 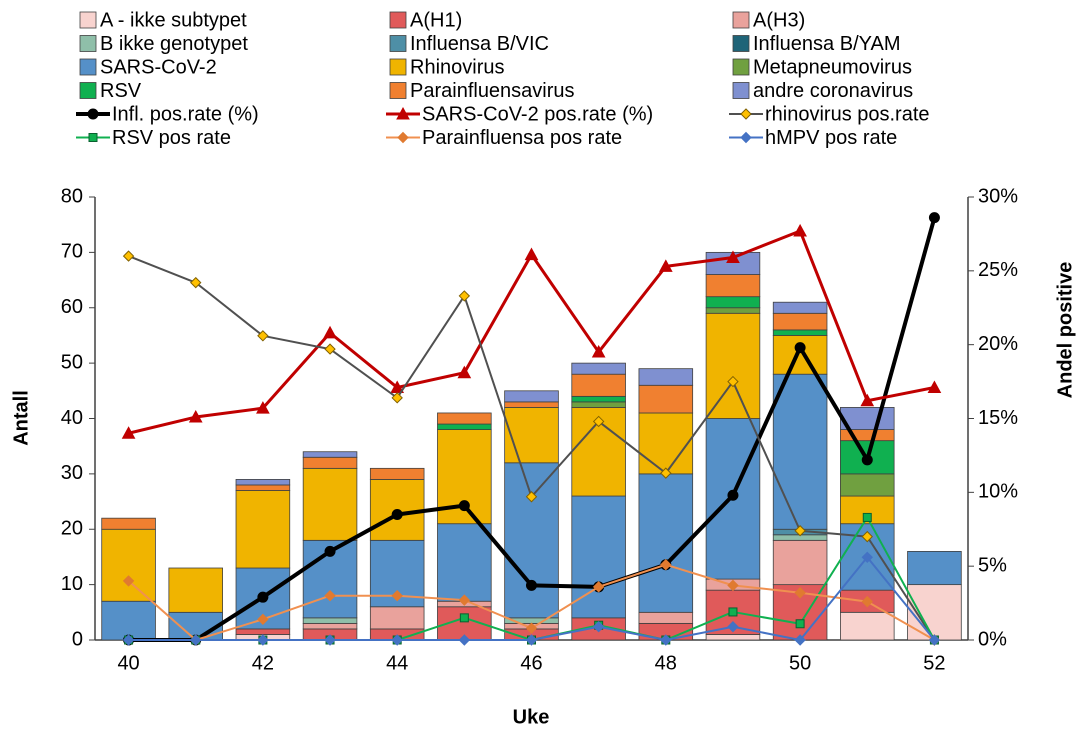 I want to click on y-tick-label: 50, so click(x=72, y=362).